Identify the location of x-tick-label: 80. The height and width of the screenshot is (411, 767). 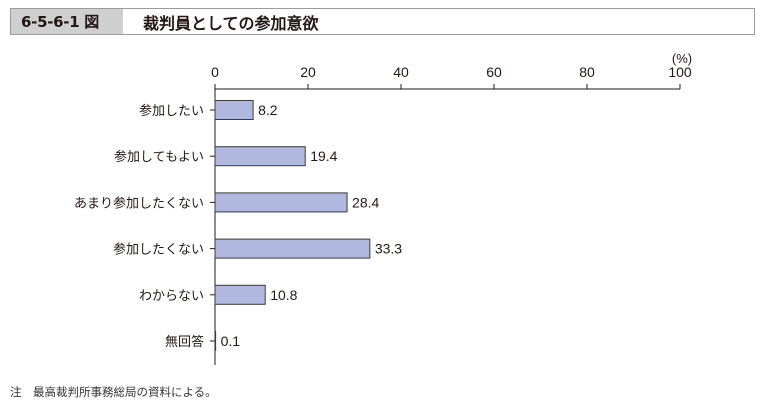
(587, 72).